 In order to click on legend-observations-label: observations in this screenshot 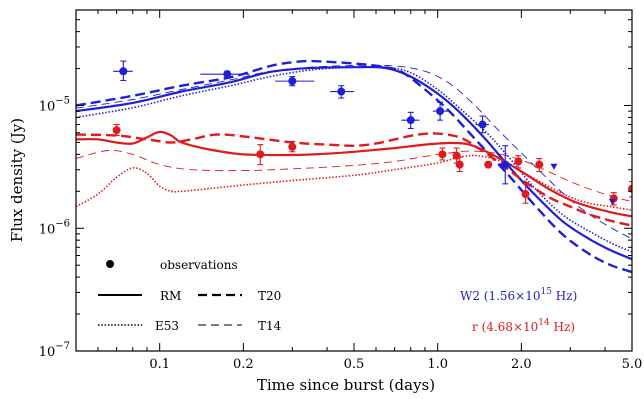, I will do `click(199, 265)`.